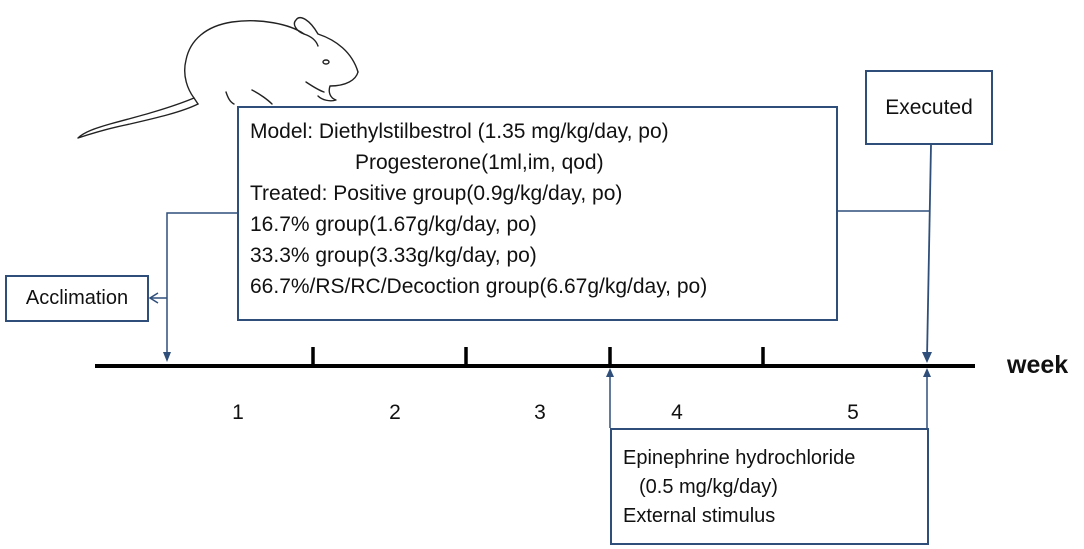 This screenshot has height=549, width=1084. Describe the element at coordinates (677, 412) in the screenshot. I see `week-label: 4` at that location.